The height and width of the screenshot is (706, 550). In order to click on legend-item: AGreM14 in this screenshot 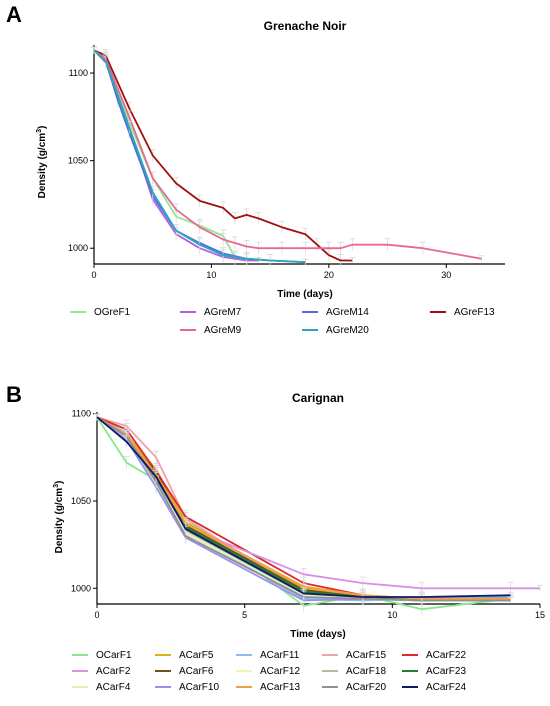, I will do `click(335, 312)`.